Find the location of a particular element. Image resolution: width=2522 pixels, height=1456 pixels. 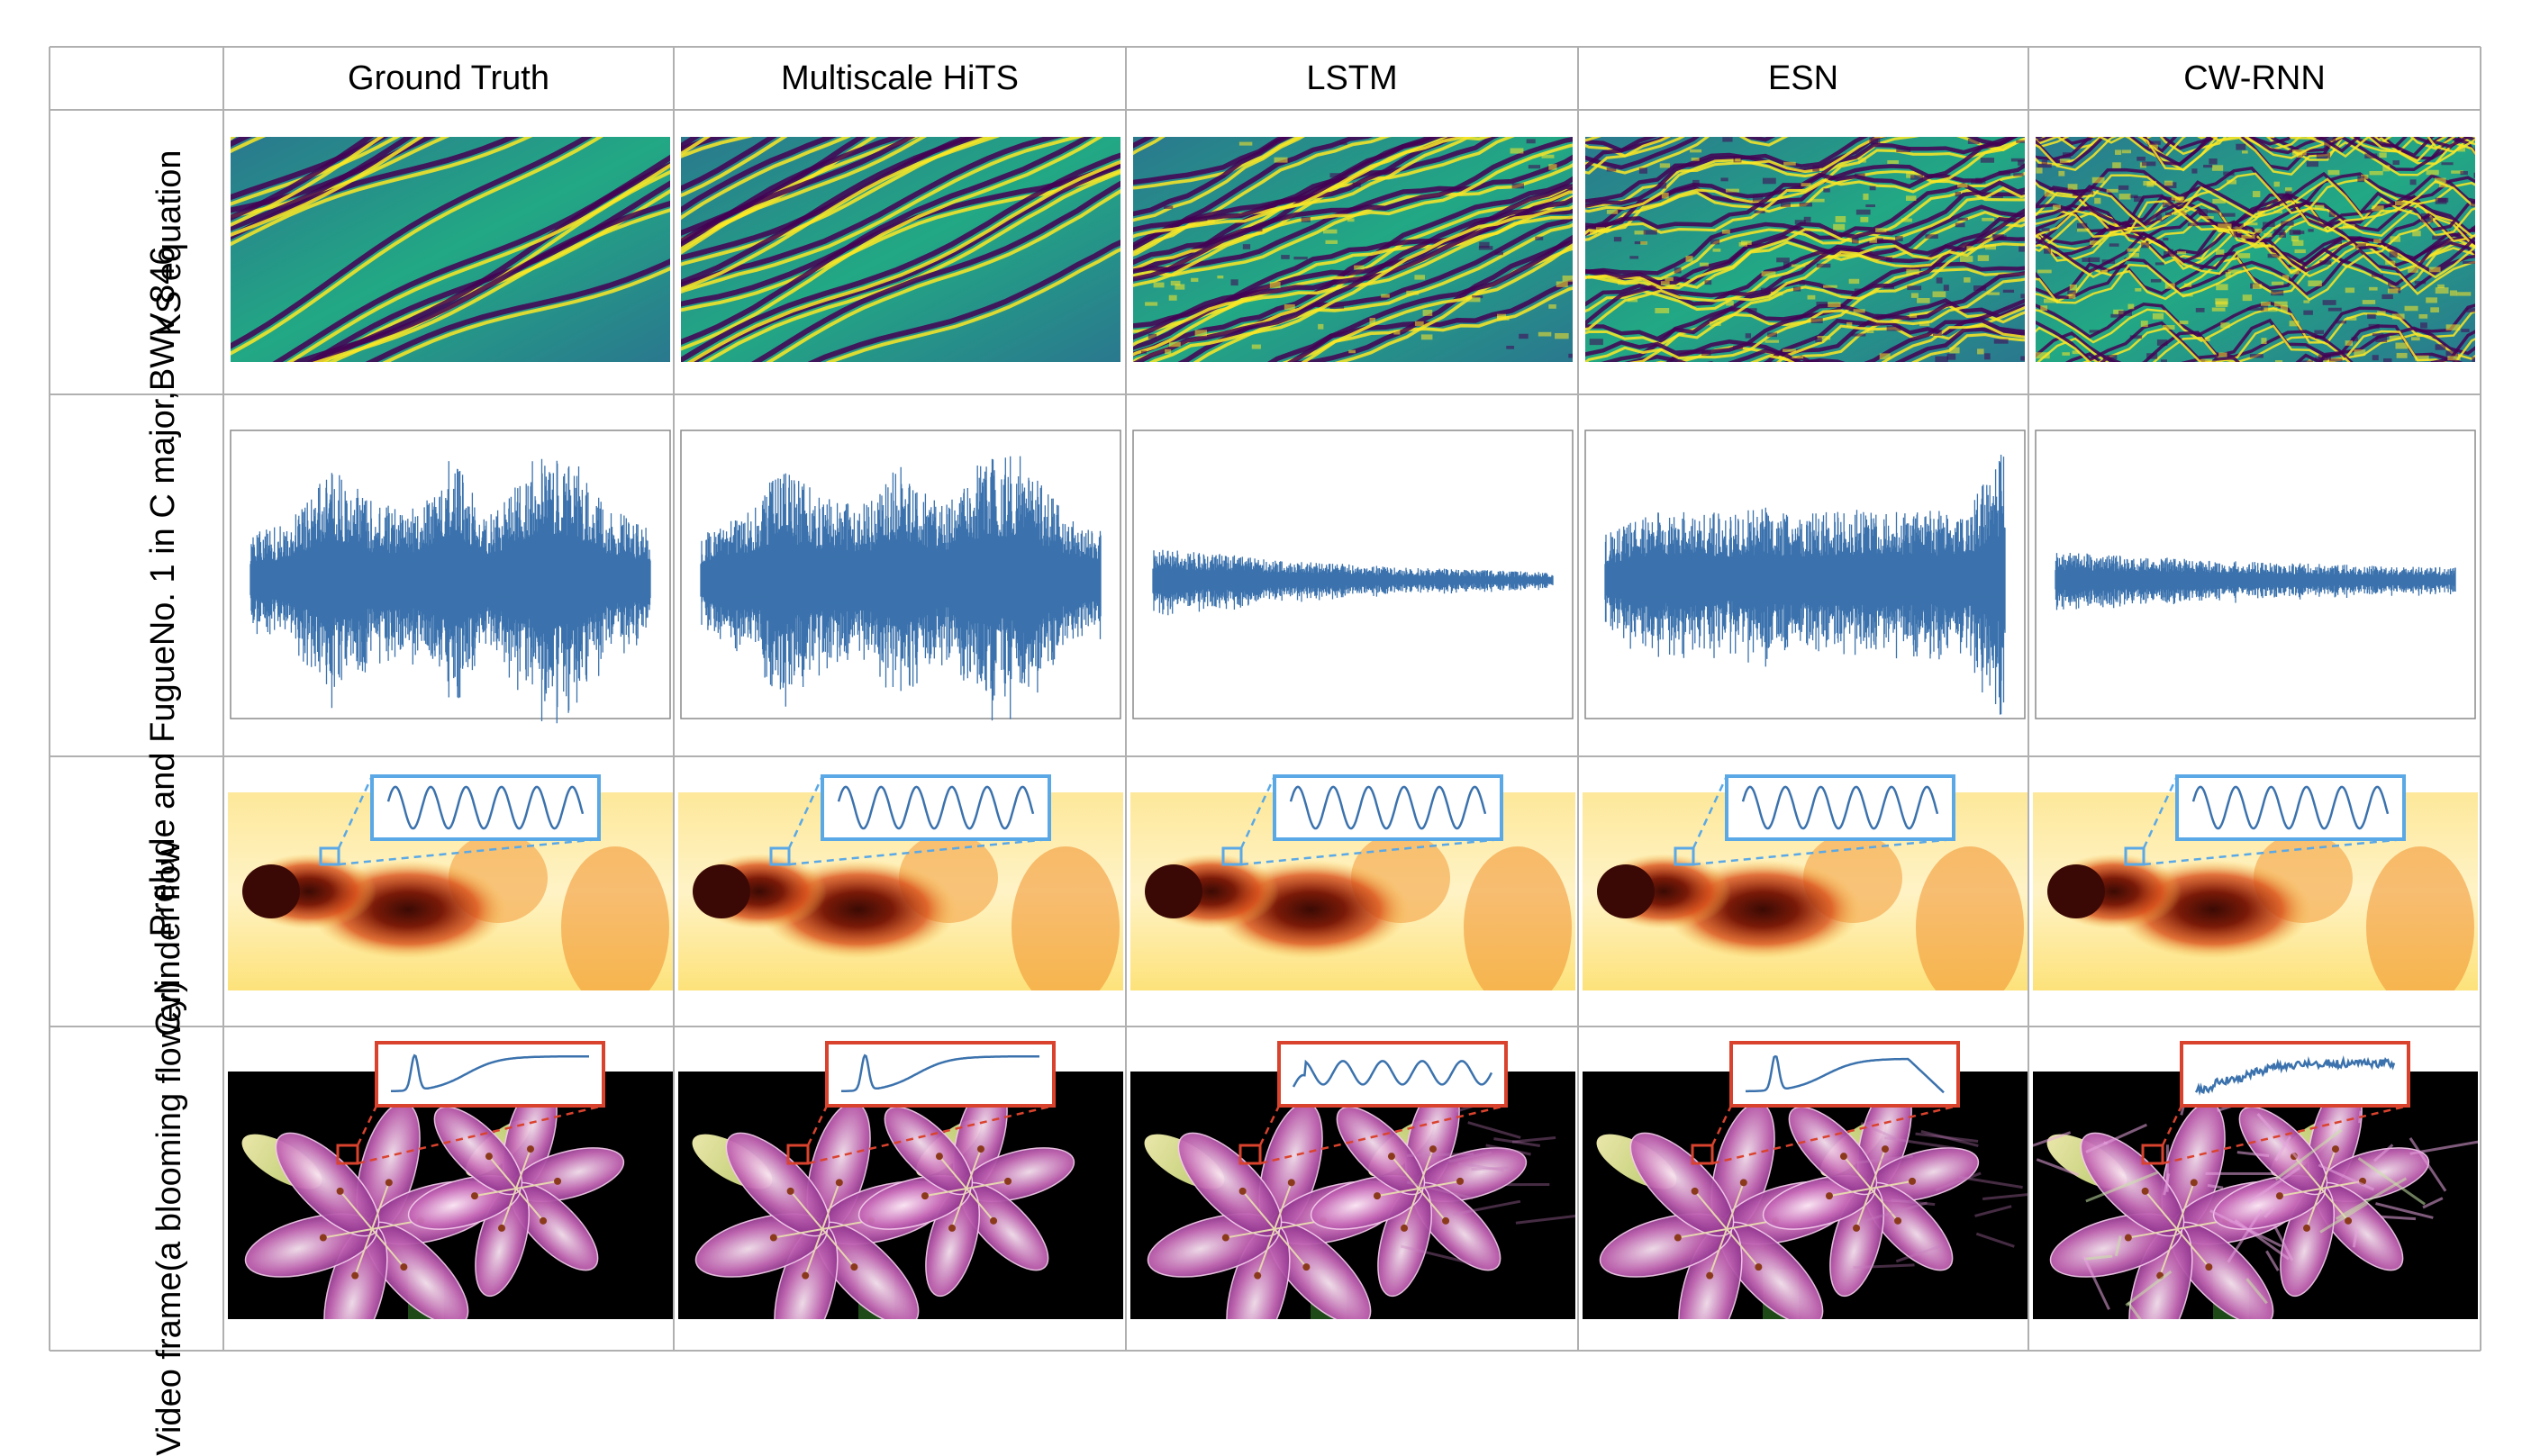

column-header-multiscale-hits: Multiscale HiTS is located at coordinates (900, 79).